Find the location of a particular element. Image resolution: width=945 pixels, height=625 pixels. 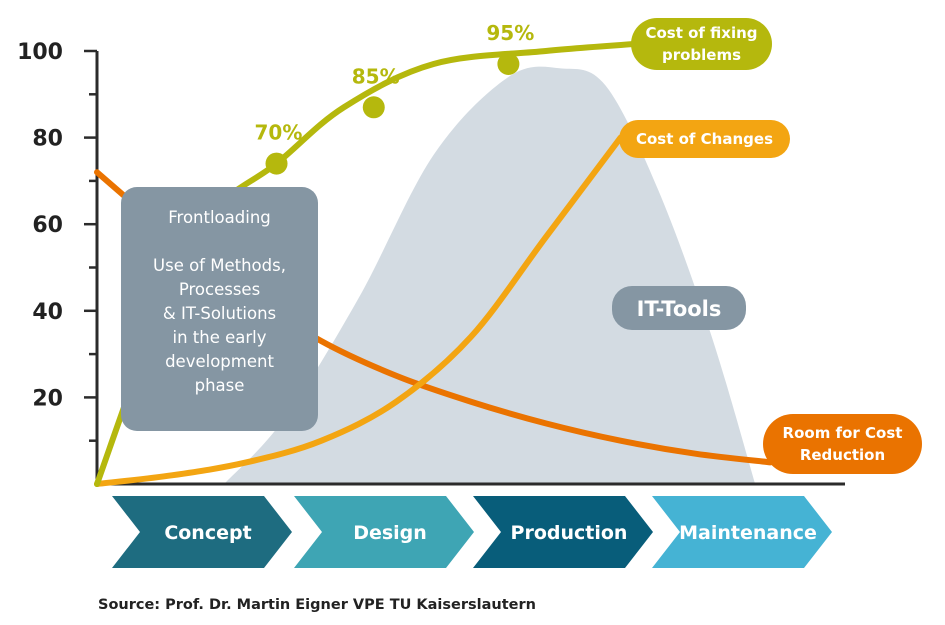

frontloading-line: & IT-Solutions is located at coordinates (219, 313).